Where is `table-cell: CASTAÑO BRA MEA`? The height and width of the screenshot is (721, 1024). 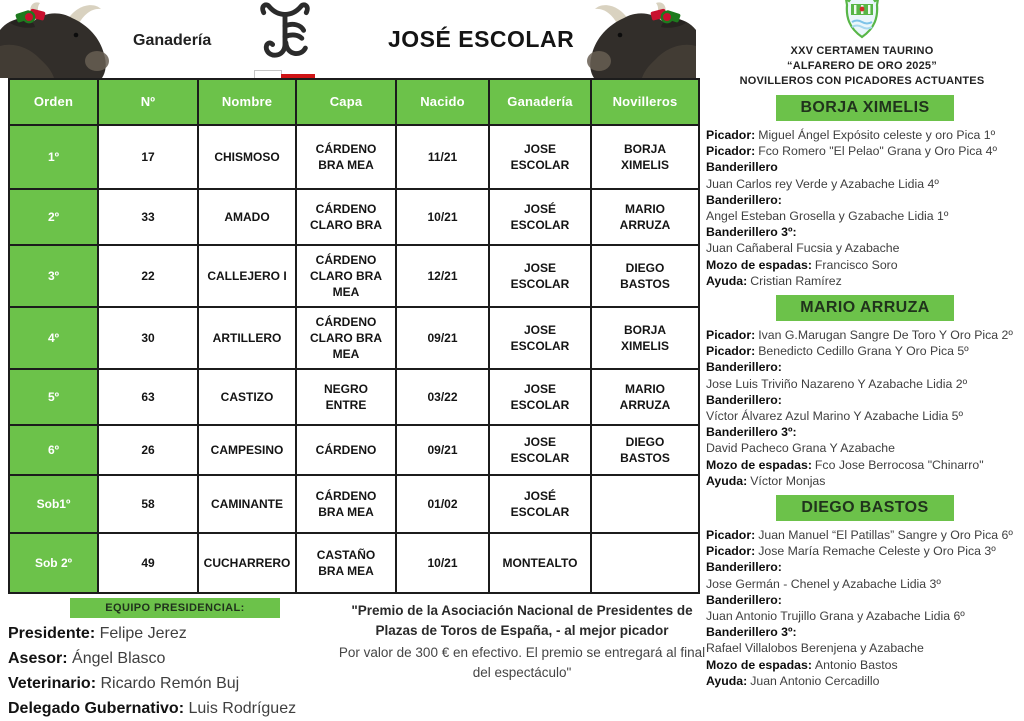
table-cell: CASTAÑO BRA MEA is located at coordinates (346, 563).